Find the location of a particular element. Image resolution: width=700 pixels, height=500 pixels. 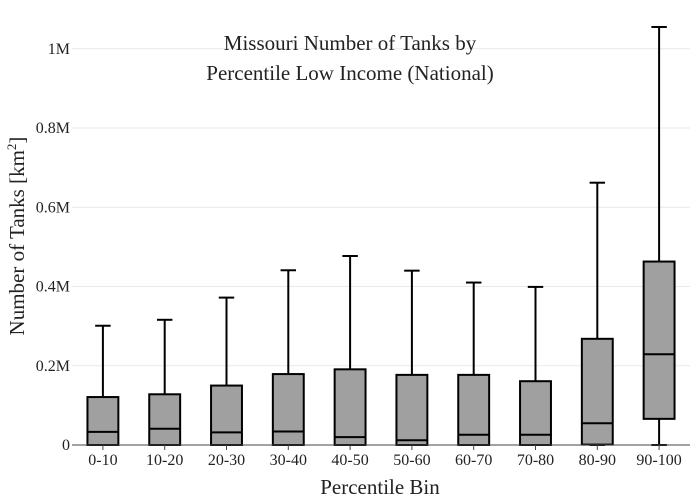

y-axis-title-main: Number of Tanks [km is located at coordinates (17, 242).